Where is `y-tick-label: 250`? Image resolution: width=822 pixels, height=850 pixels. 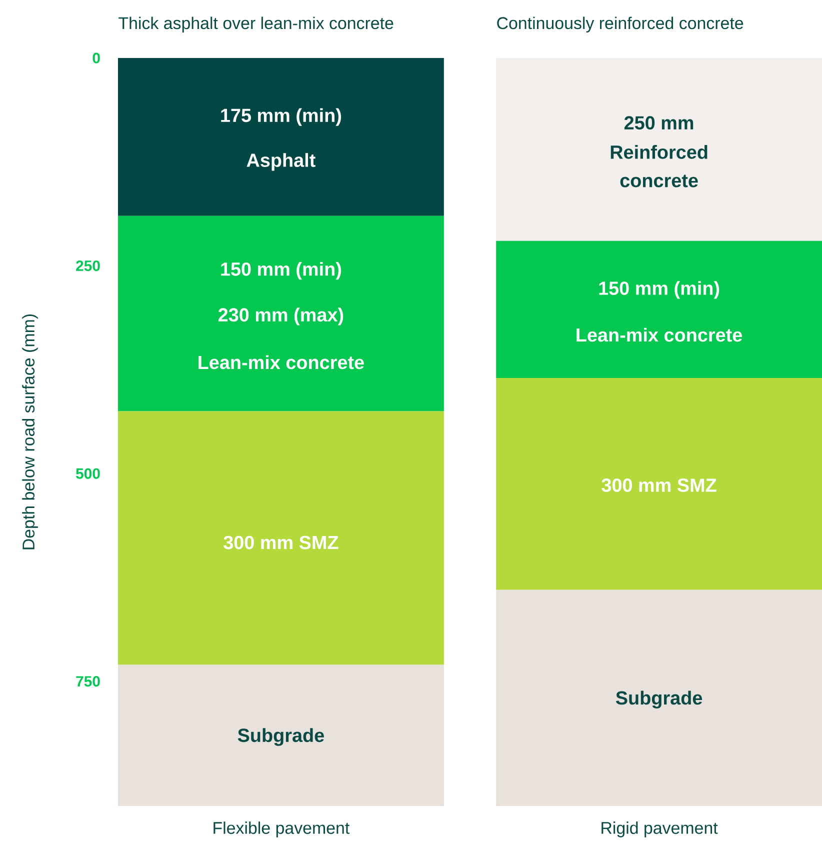
y-tick-label: 250 is located at coordinates (88, 266).